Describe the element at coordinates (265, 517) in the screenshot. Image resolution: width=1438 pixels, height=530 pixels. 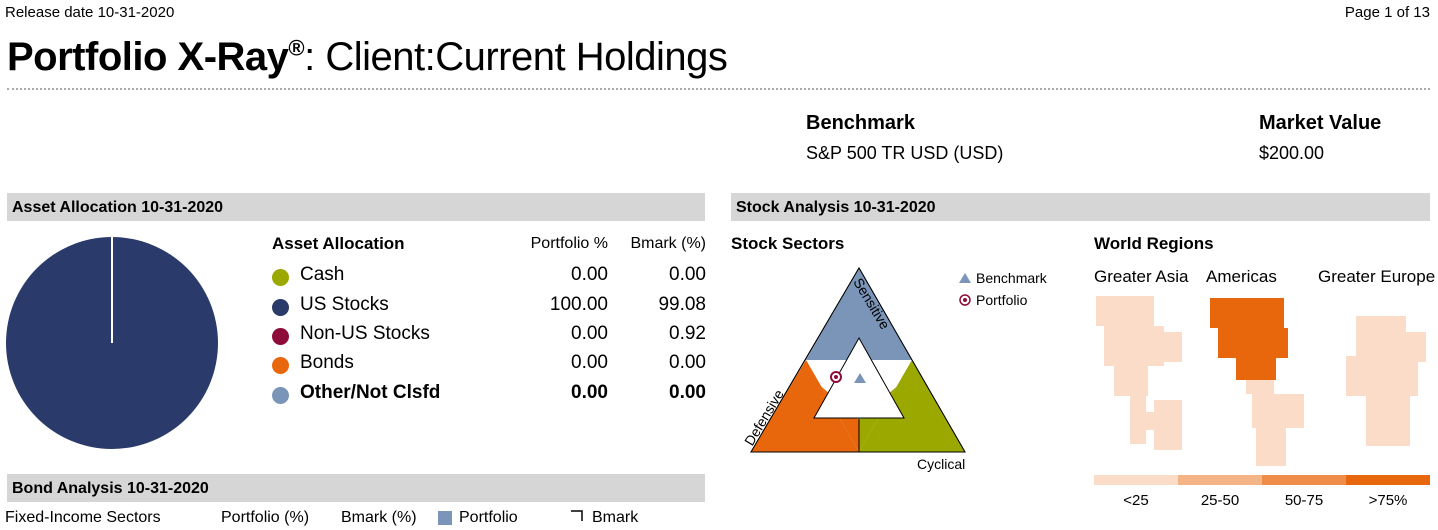
I see `bond-col-portfolio: Portfolio (%)` at that location.